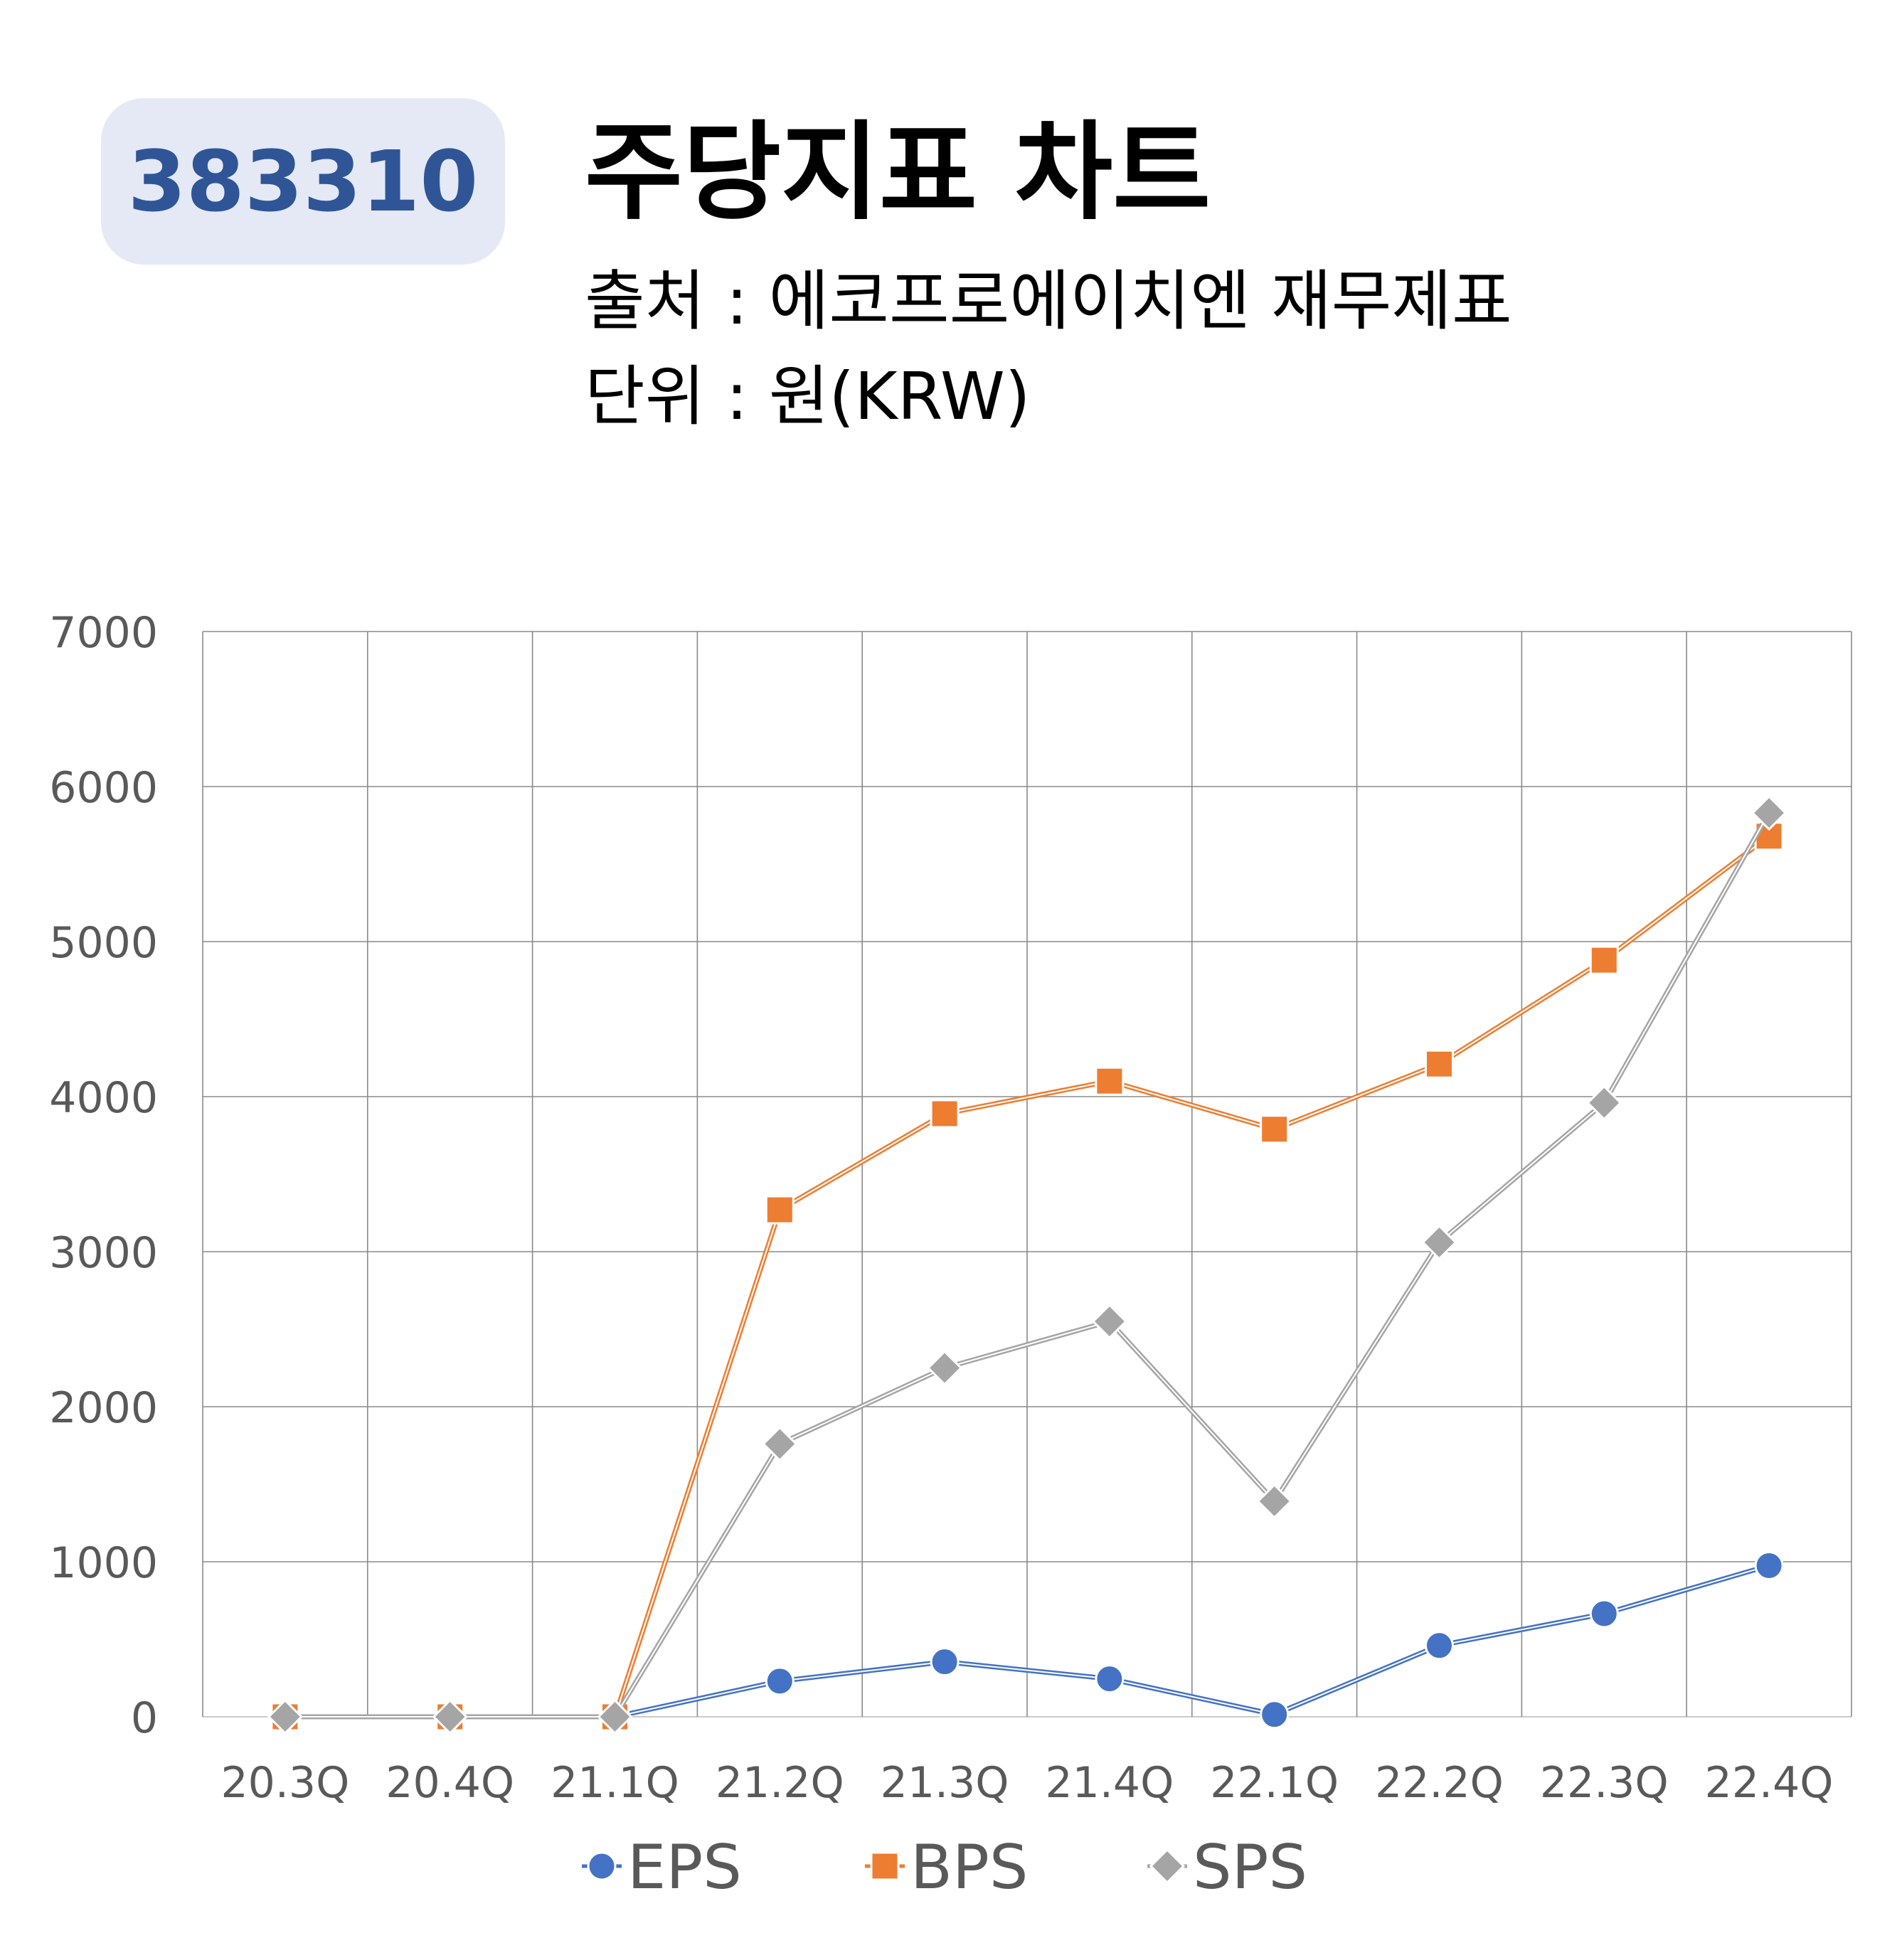 This screenshot has height=1960, width=1897. What do you see at coordinates (303, 181) in the screenshot?
I see `ticker-badge: 383310` at bounding box center [303, 181].